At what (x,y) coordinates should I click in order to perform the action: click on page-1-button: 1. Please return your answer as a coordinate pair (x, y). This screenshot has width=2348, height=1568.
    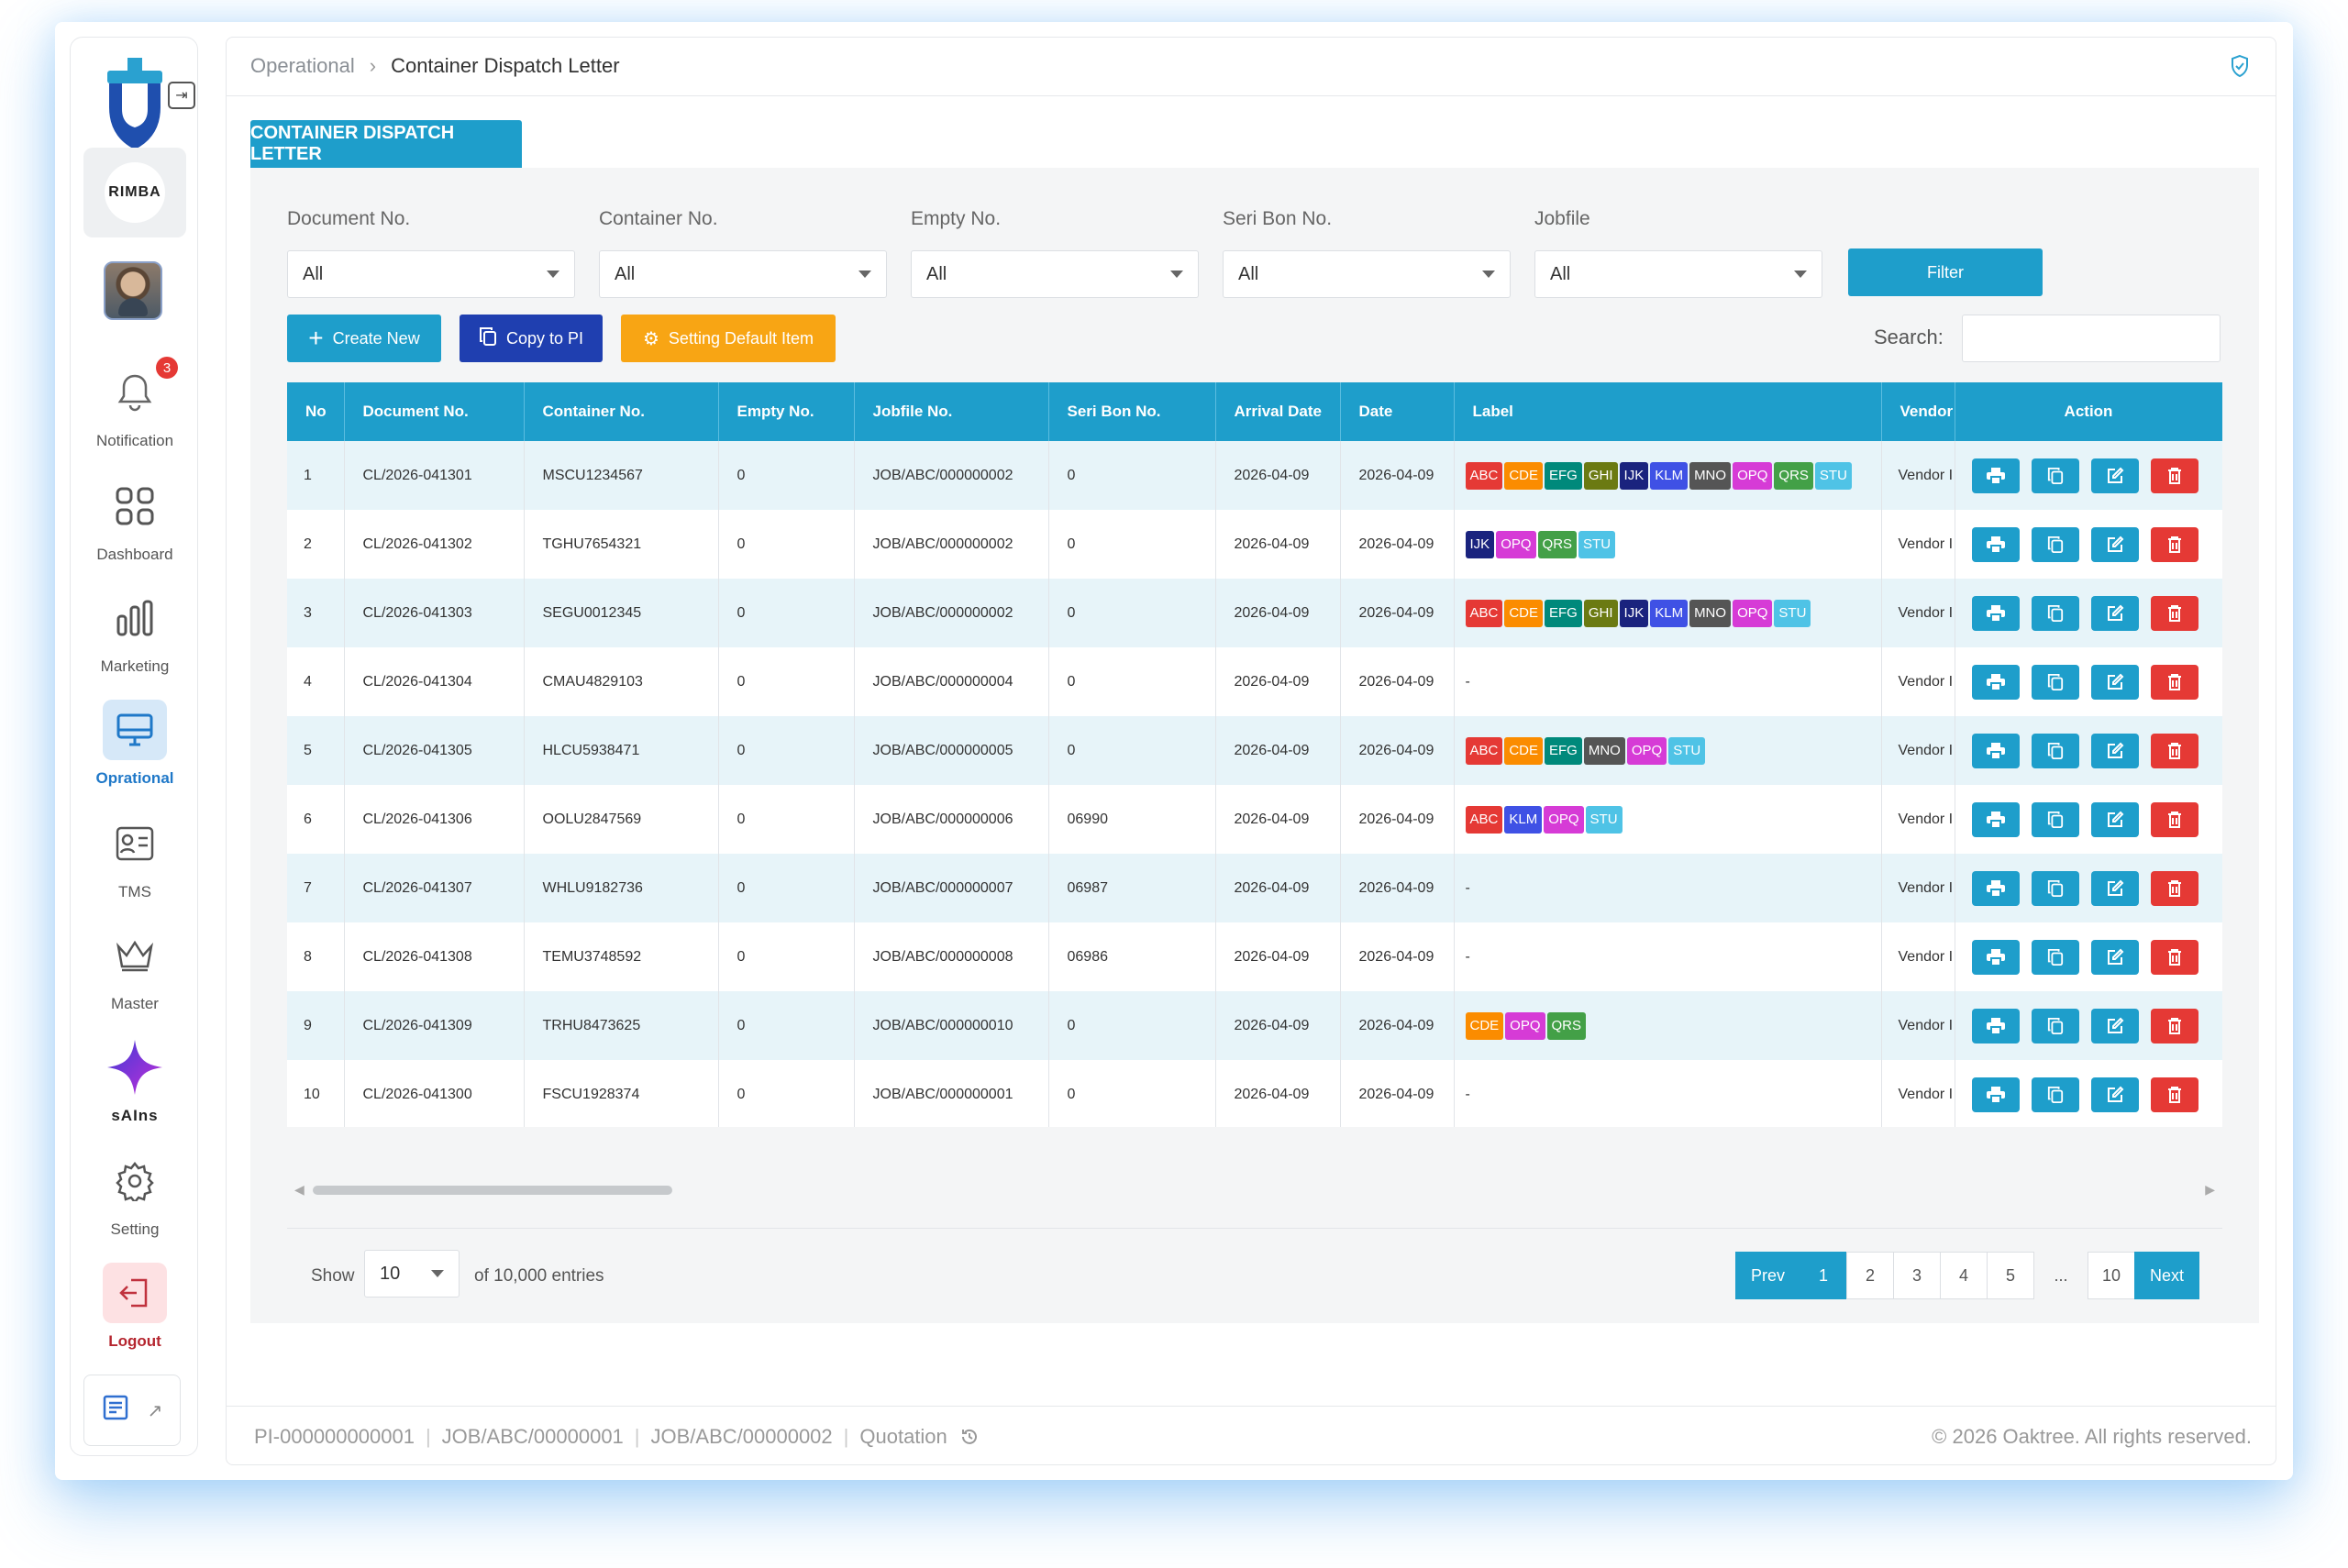
    Looking at the image, I should click on (1824, 1275).